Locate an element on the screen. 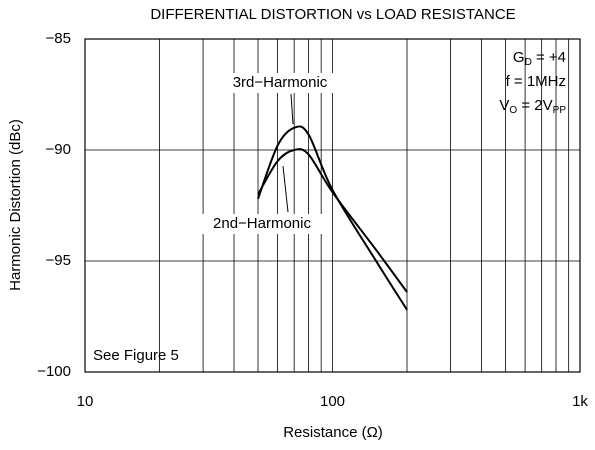  series-label: 2nd−Harmonic is located at coordinates (262, 223).